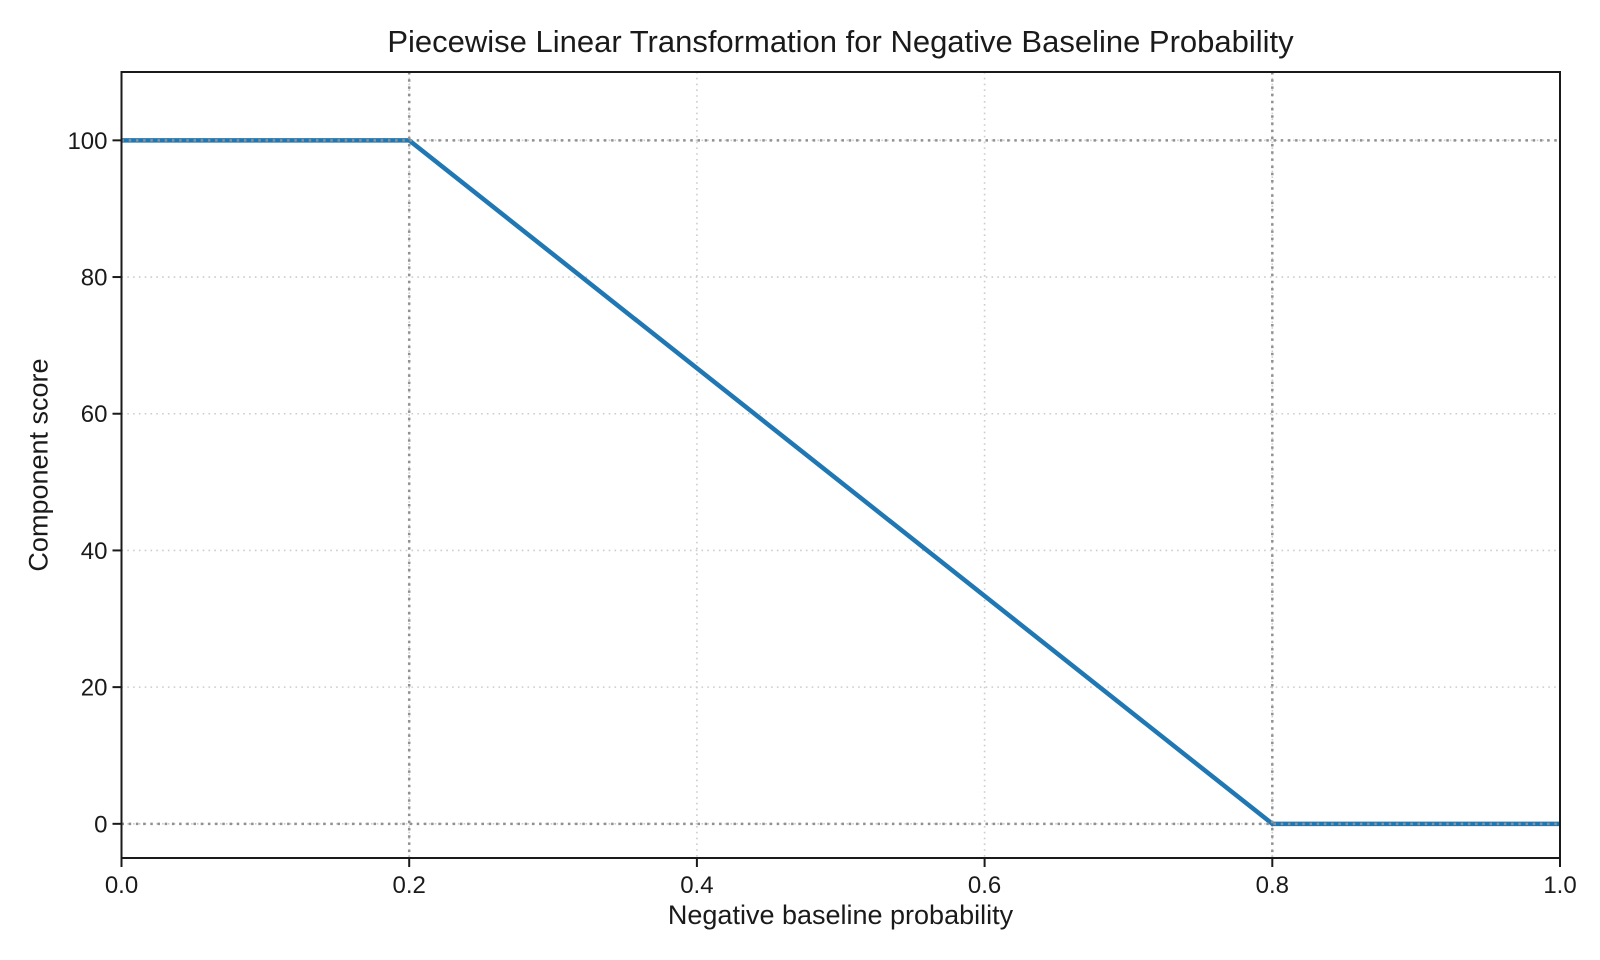 The width and height of the screenshot is (1600, 960). What do you see at coordinates (94, 414) in the screenshot?
I see `y-tick-label: 60` at bounding box center [94, 414].